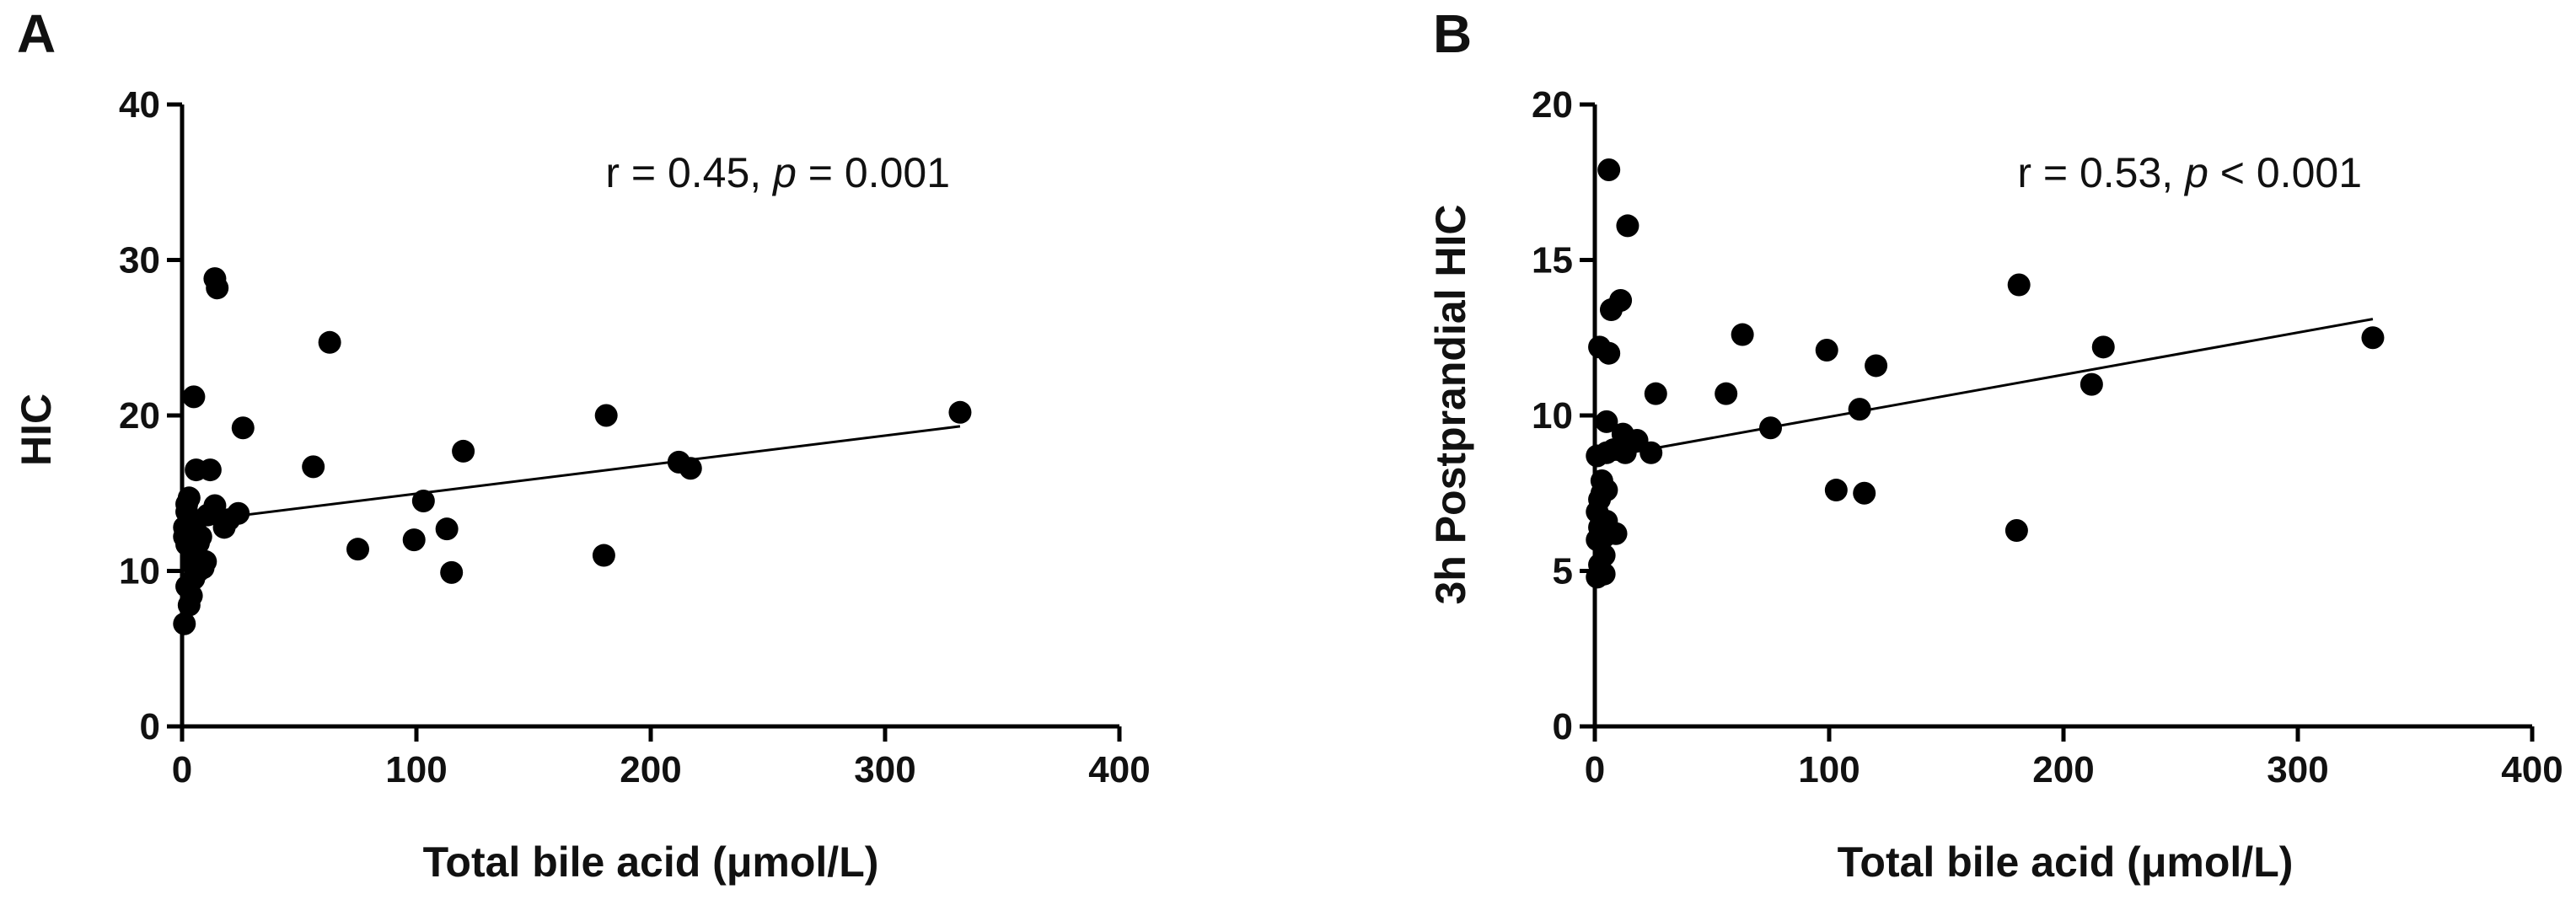 The image size is (2576, 900). Describe the element at coordinates (1452, 33) in the screenshot. I see `panel-b-label: B` at that location.